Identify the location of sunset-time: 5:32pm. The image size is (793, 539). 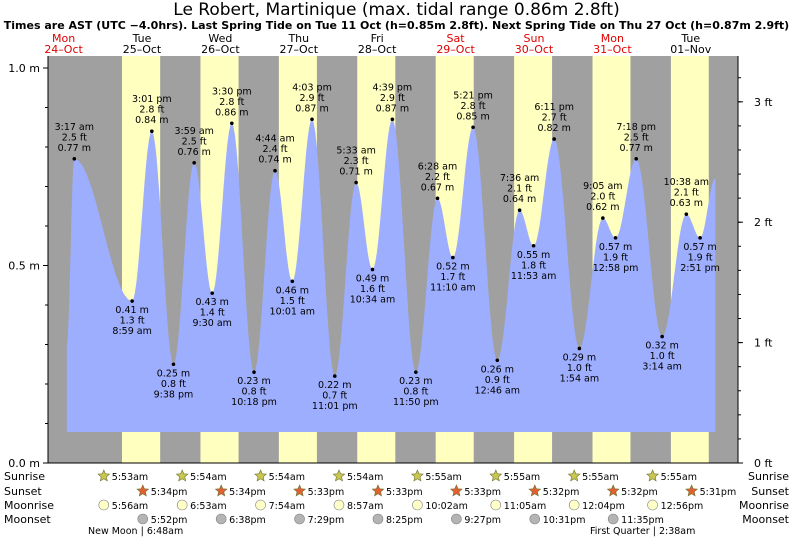
(639, 492).